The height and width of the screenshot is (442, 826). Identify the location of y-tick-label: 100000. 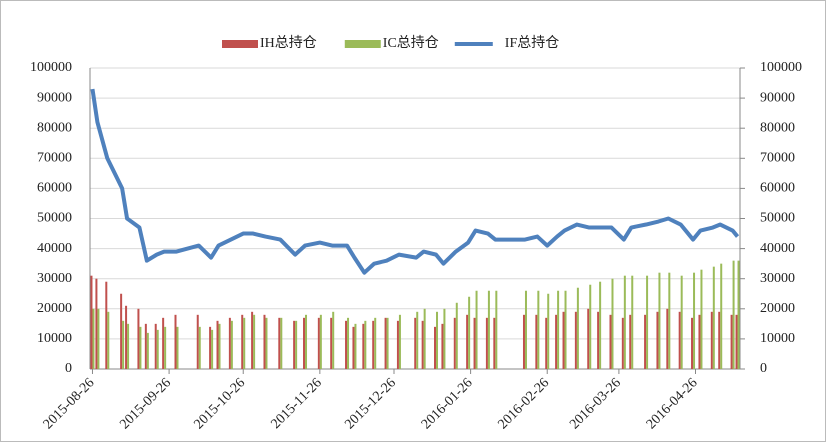
(51, 67).